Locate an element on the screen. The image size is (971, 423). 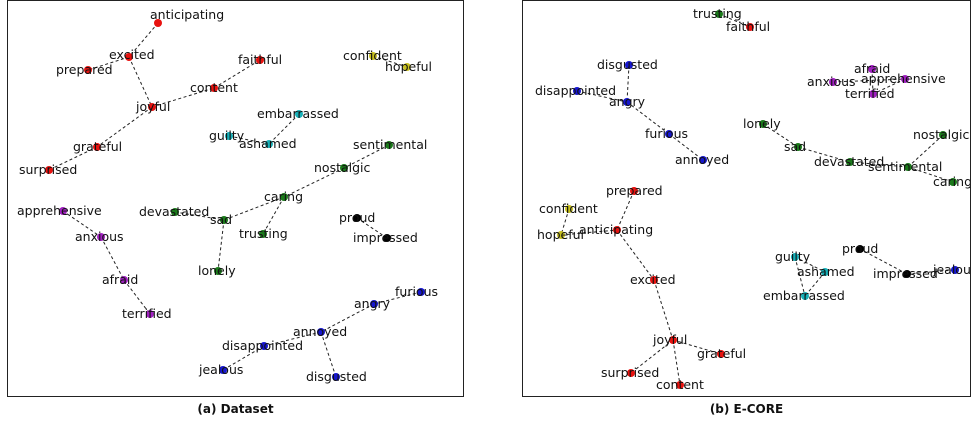
caption-e-core: (b) E-CORE is located at coordinates (746, 409).